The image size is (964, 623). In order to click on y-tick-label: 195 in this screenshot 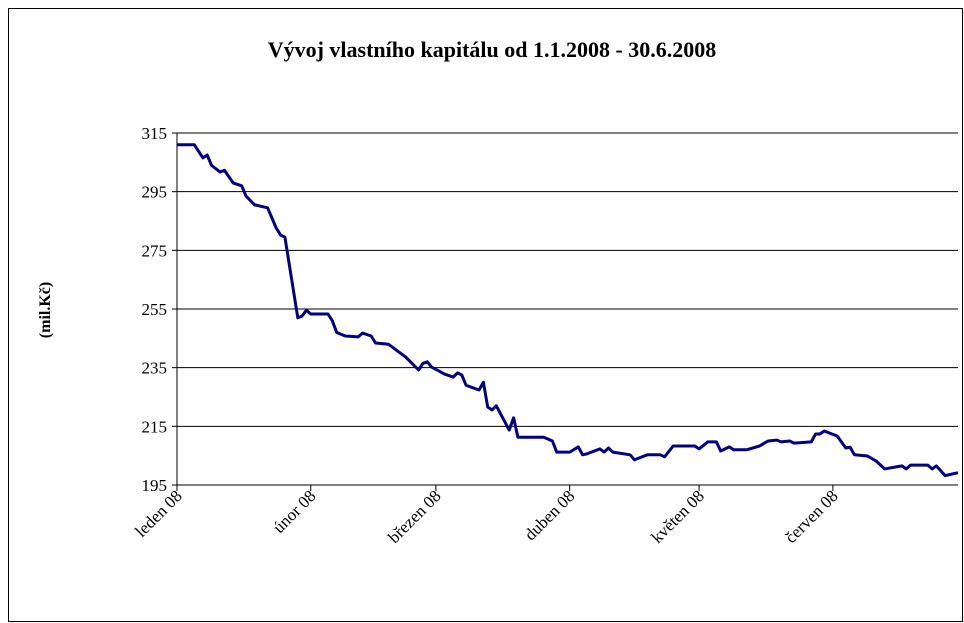, I will do `click(155, 485)`.